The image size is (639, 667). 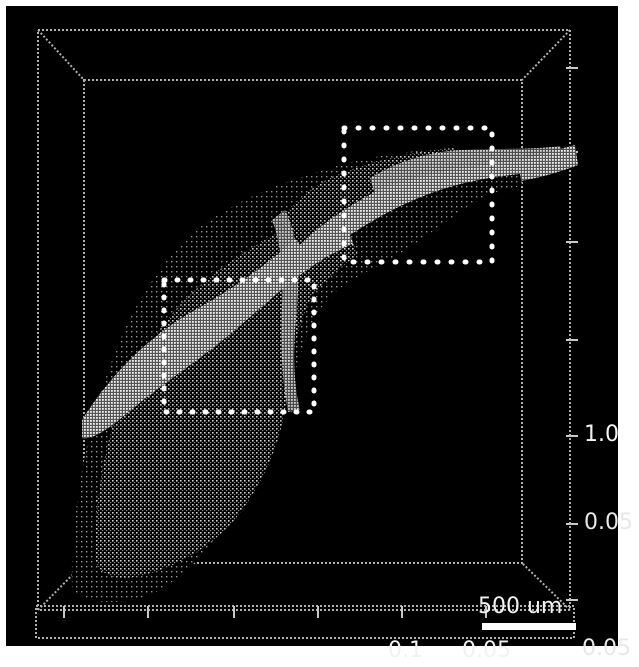 What do you see at coordinates (520, 607) in the screenshot?
I see `scale-bar-label: 500 um` at bounding box center [520, 607].